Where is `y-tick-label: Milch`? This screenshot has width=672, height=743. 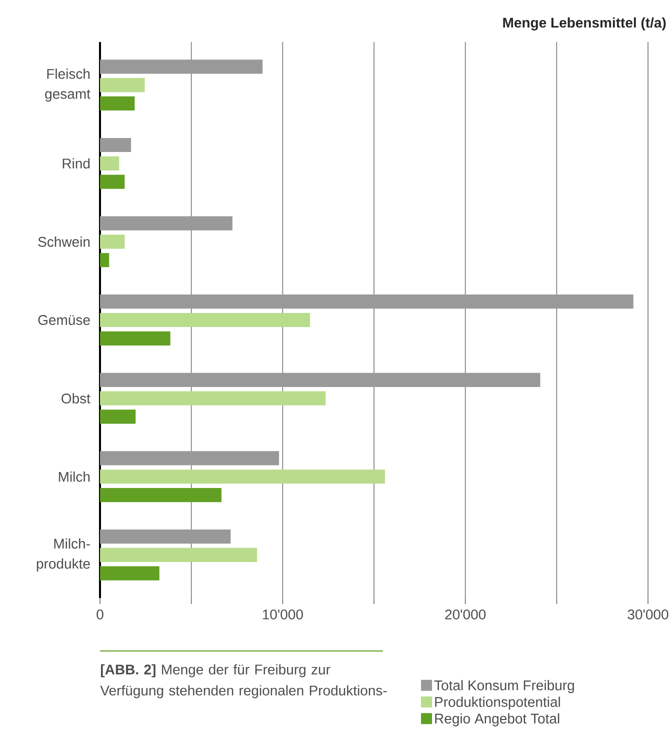 y-tick-label: Milch is located at coordinates (74, 476).